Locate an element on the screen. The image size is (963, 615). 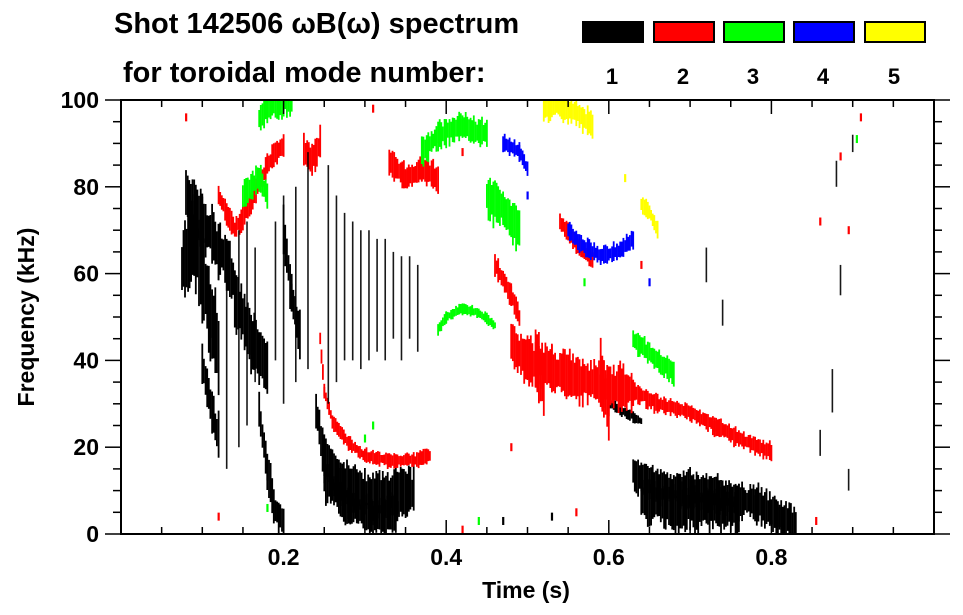
legend-label-mode-2: 2 is located at coordinates (683, 76).